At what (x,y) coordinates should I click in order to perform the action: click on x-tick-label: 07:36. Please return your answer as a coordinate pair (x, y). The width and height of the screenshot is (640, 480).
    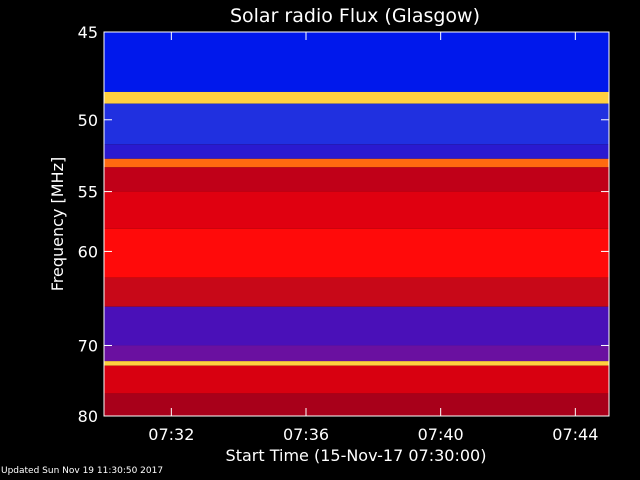
    Looking at the image, I should click on (306, 434).